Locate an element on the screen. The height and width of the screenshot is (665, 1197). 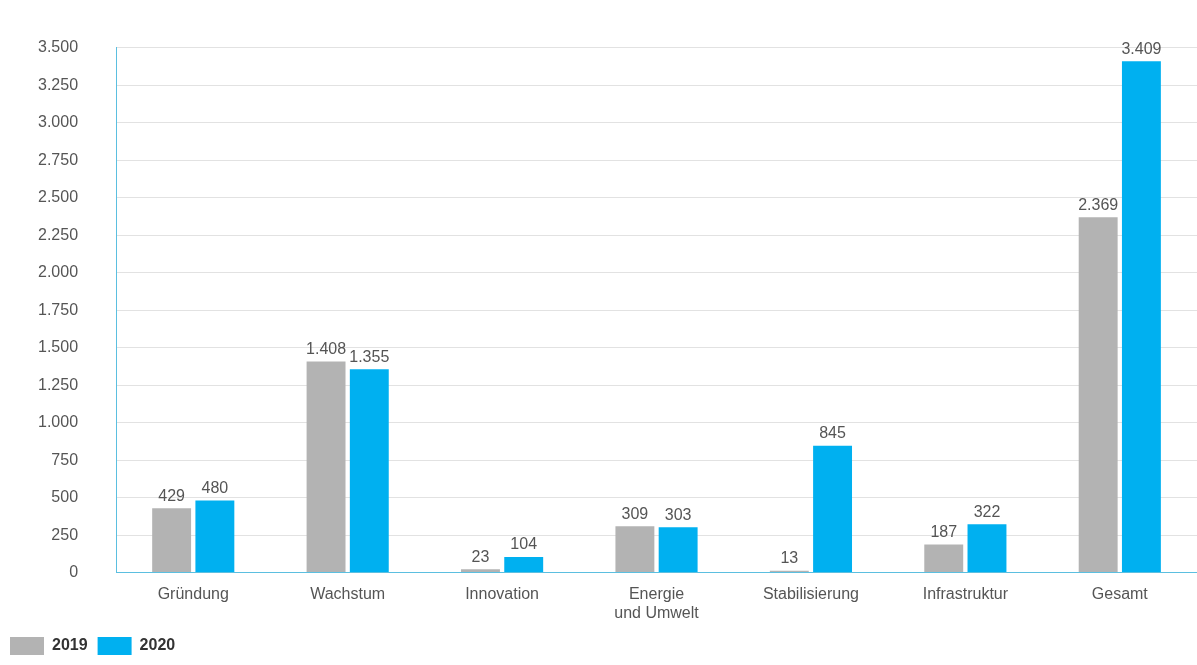
data-label: 104 is located at coordinates (524, 544).